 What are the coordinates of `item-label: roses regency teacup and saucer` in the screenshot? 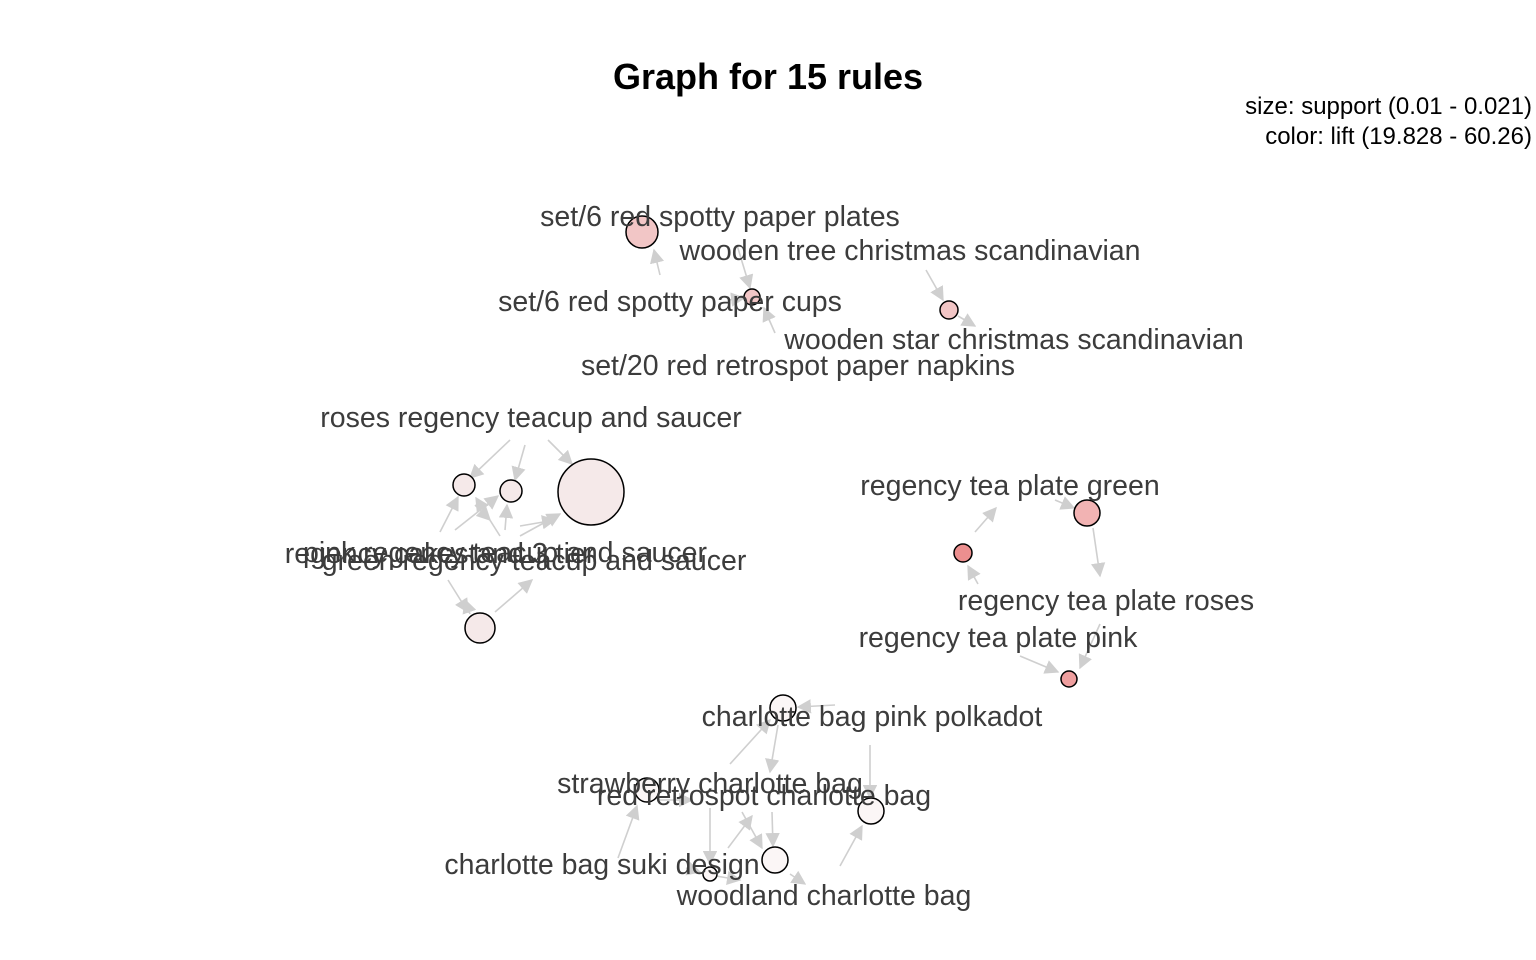 It's located at (531, 418).